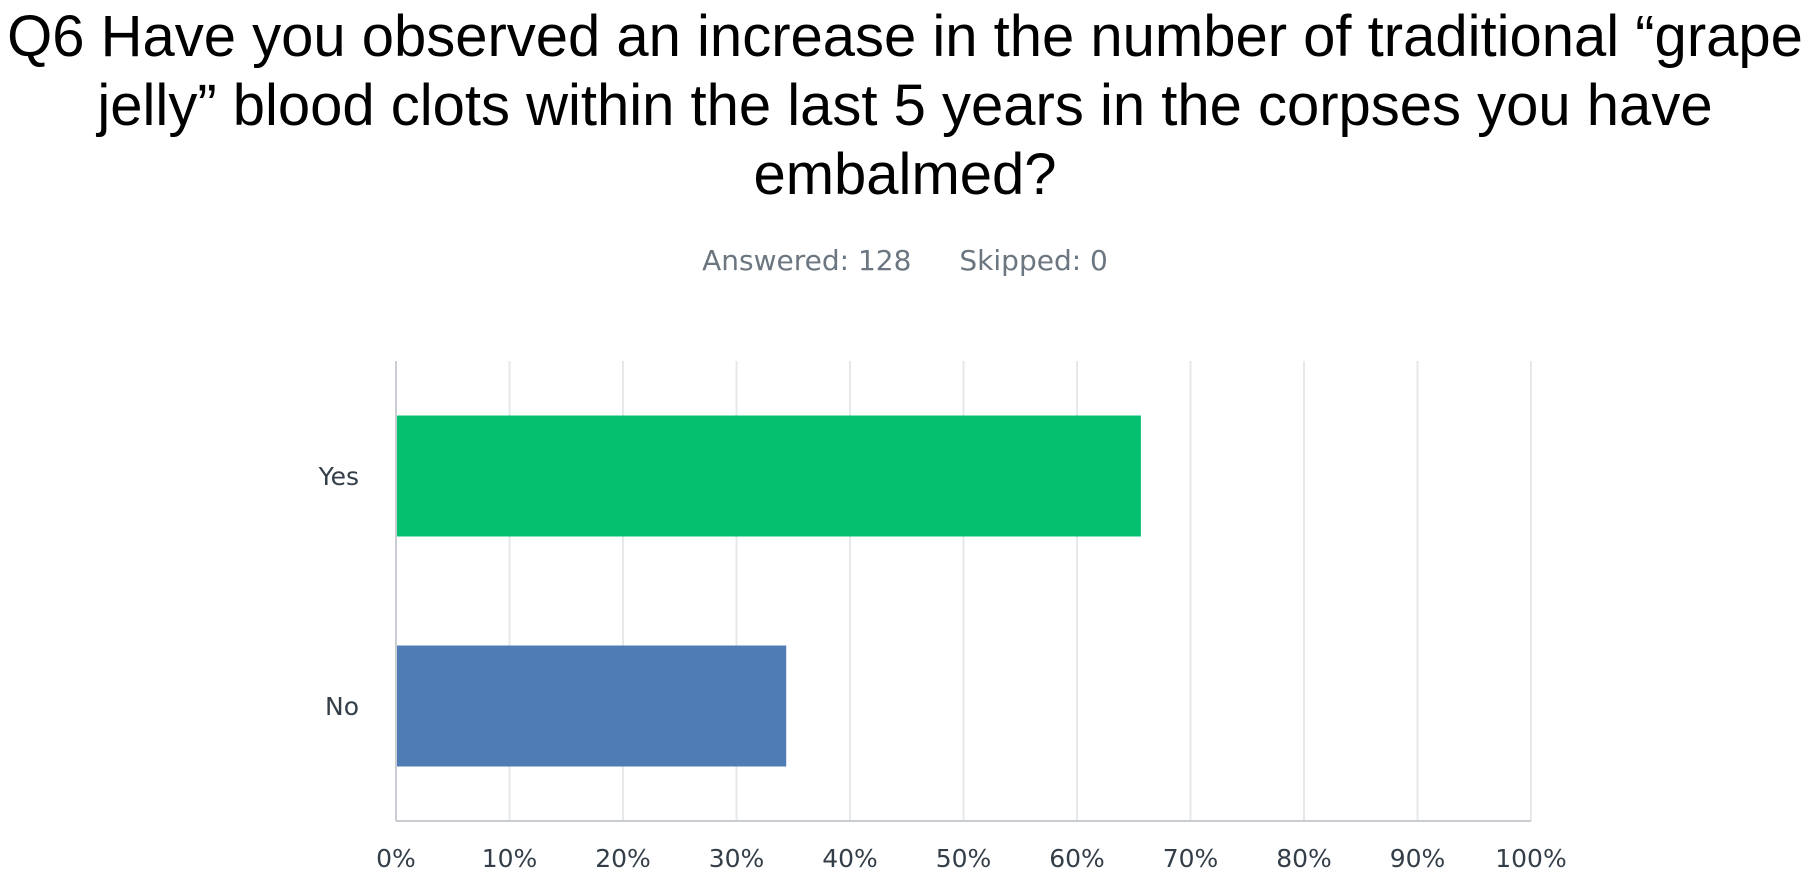 The image size is (1810, 890). I want to click on category-label: Yes, so click(338, 476).